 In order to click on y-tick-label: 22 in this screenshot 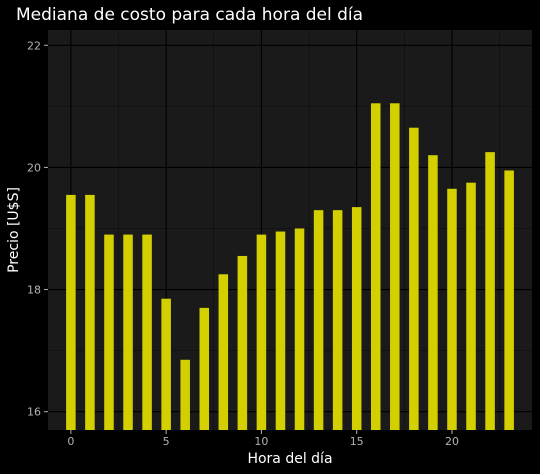, I will do `click(34, 45)`.